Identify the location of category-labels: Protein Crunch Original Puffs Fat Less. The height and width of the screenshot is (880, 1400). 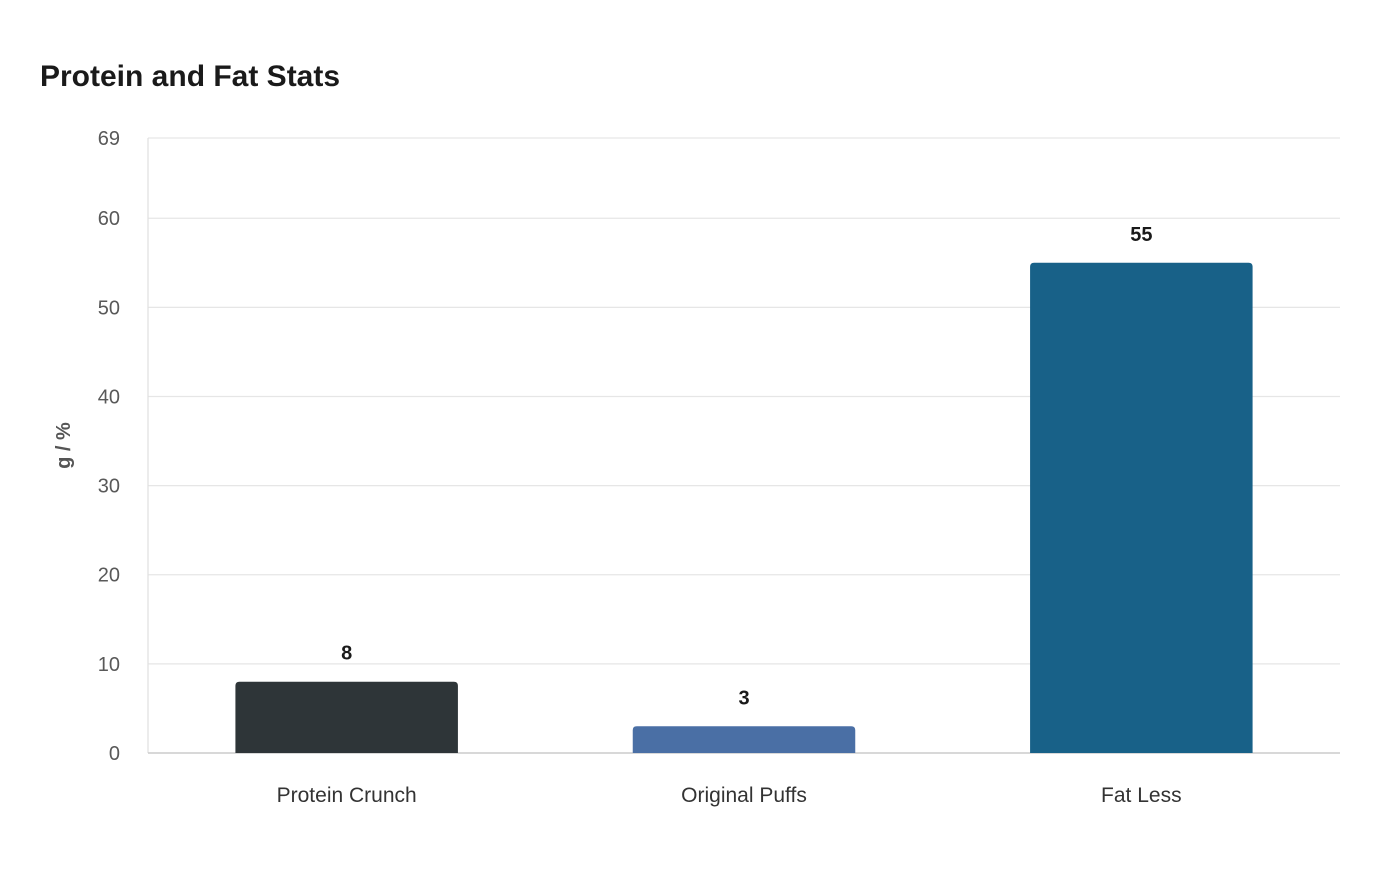
(729, 795).